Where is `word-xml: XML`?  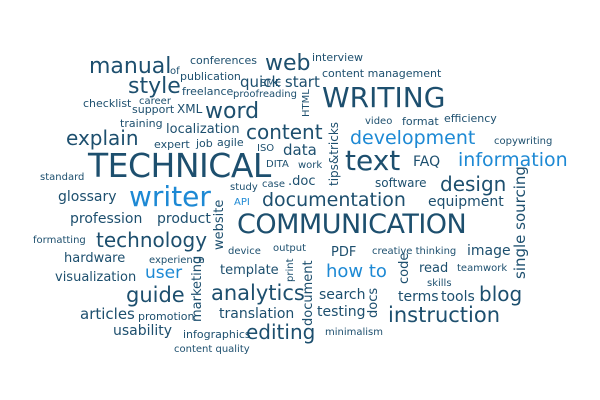 word-xml: XML is located at coordinates (190, 109).